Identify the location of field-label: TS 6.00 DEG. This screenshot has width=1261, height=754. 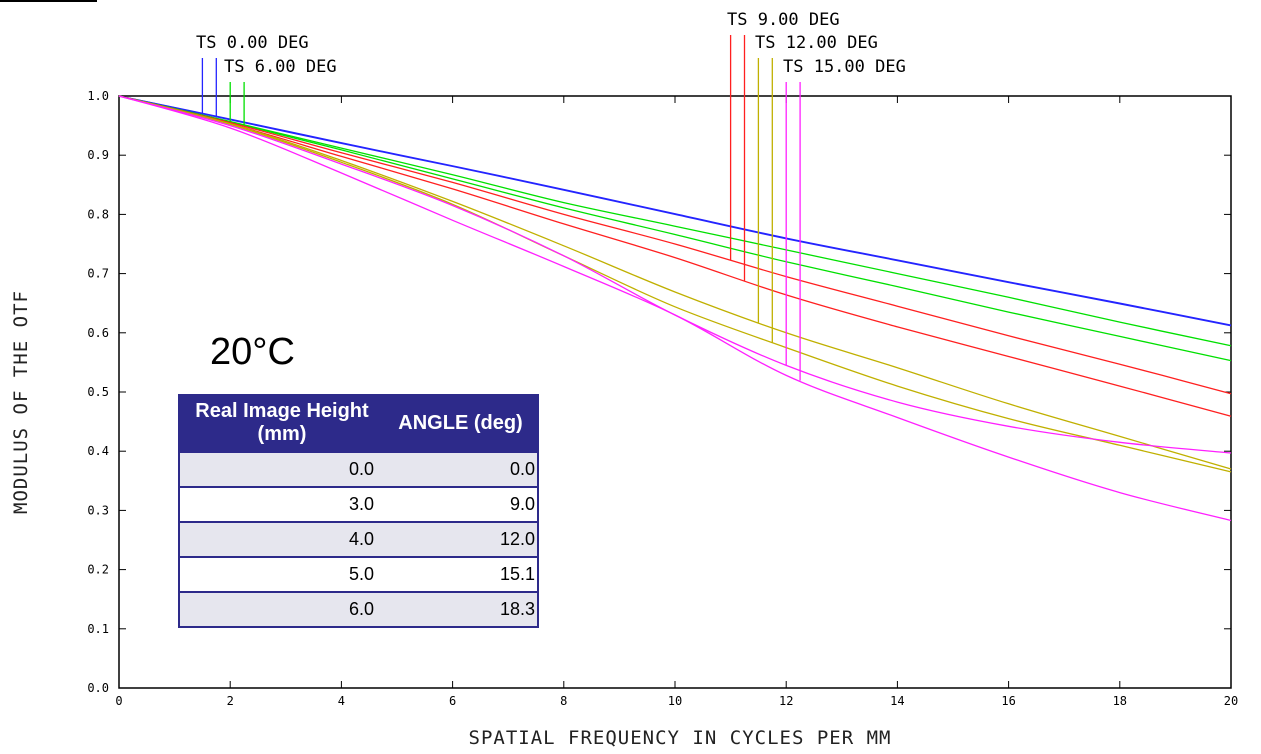
(280, 67).